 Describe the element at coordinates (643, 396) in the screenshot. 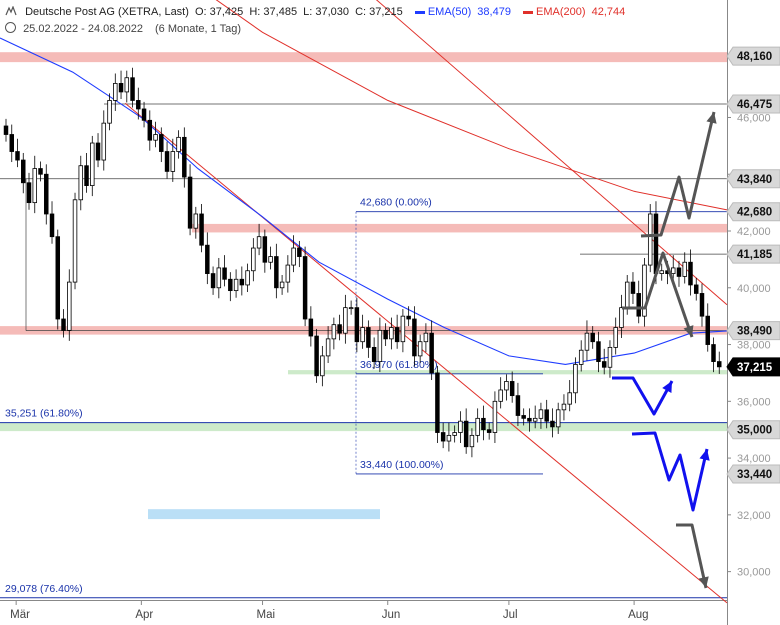

I see `scenario-arrow-blue-icon` at that location.